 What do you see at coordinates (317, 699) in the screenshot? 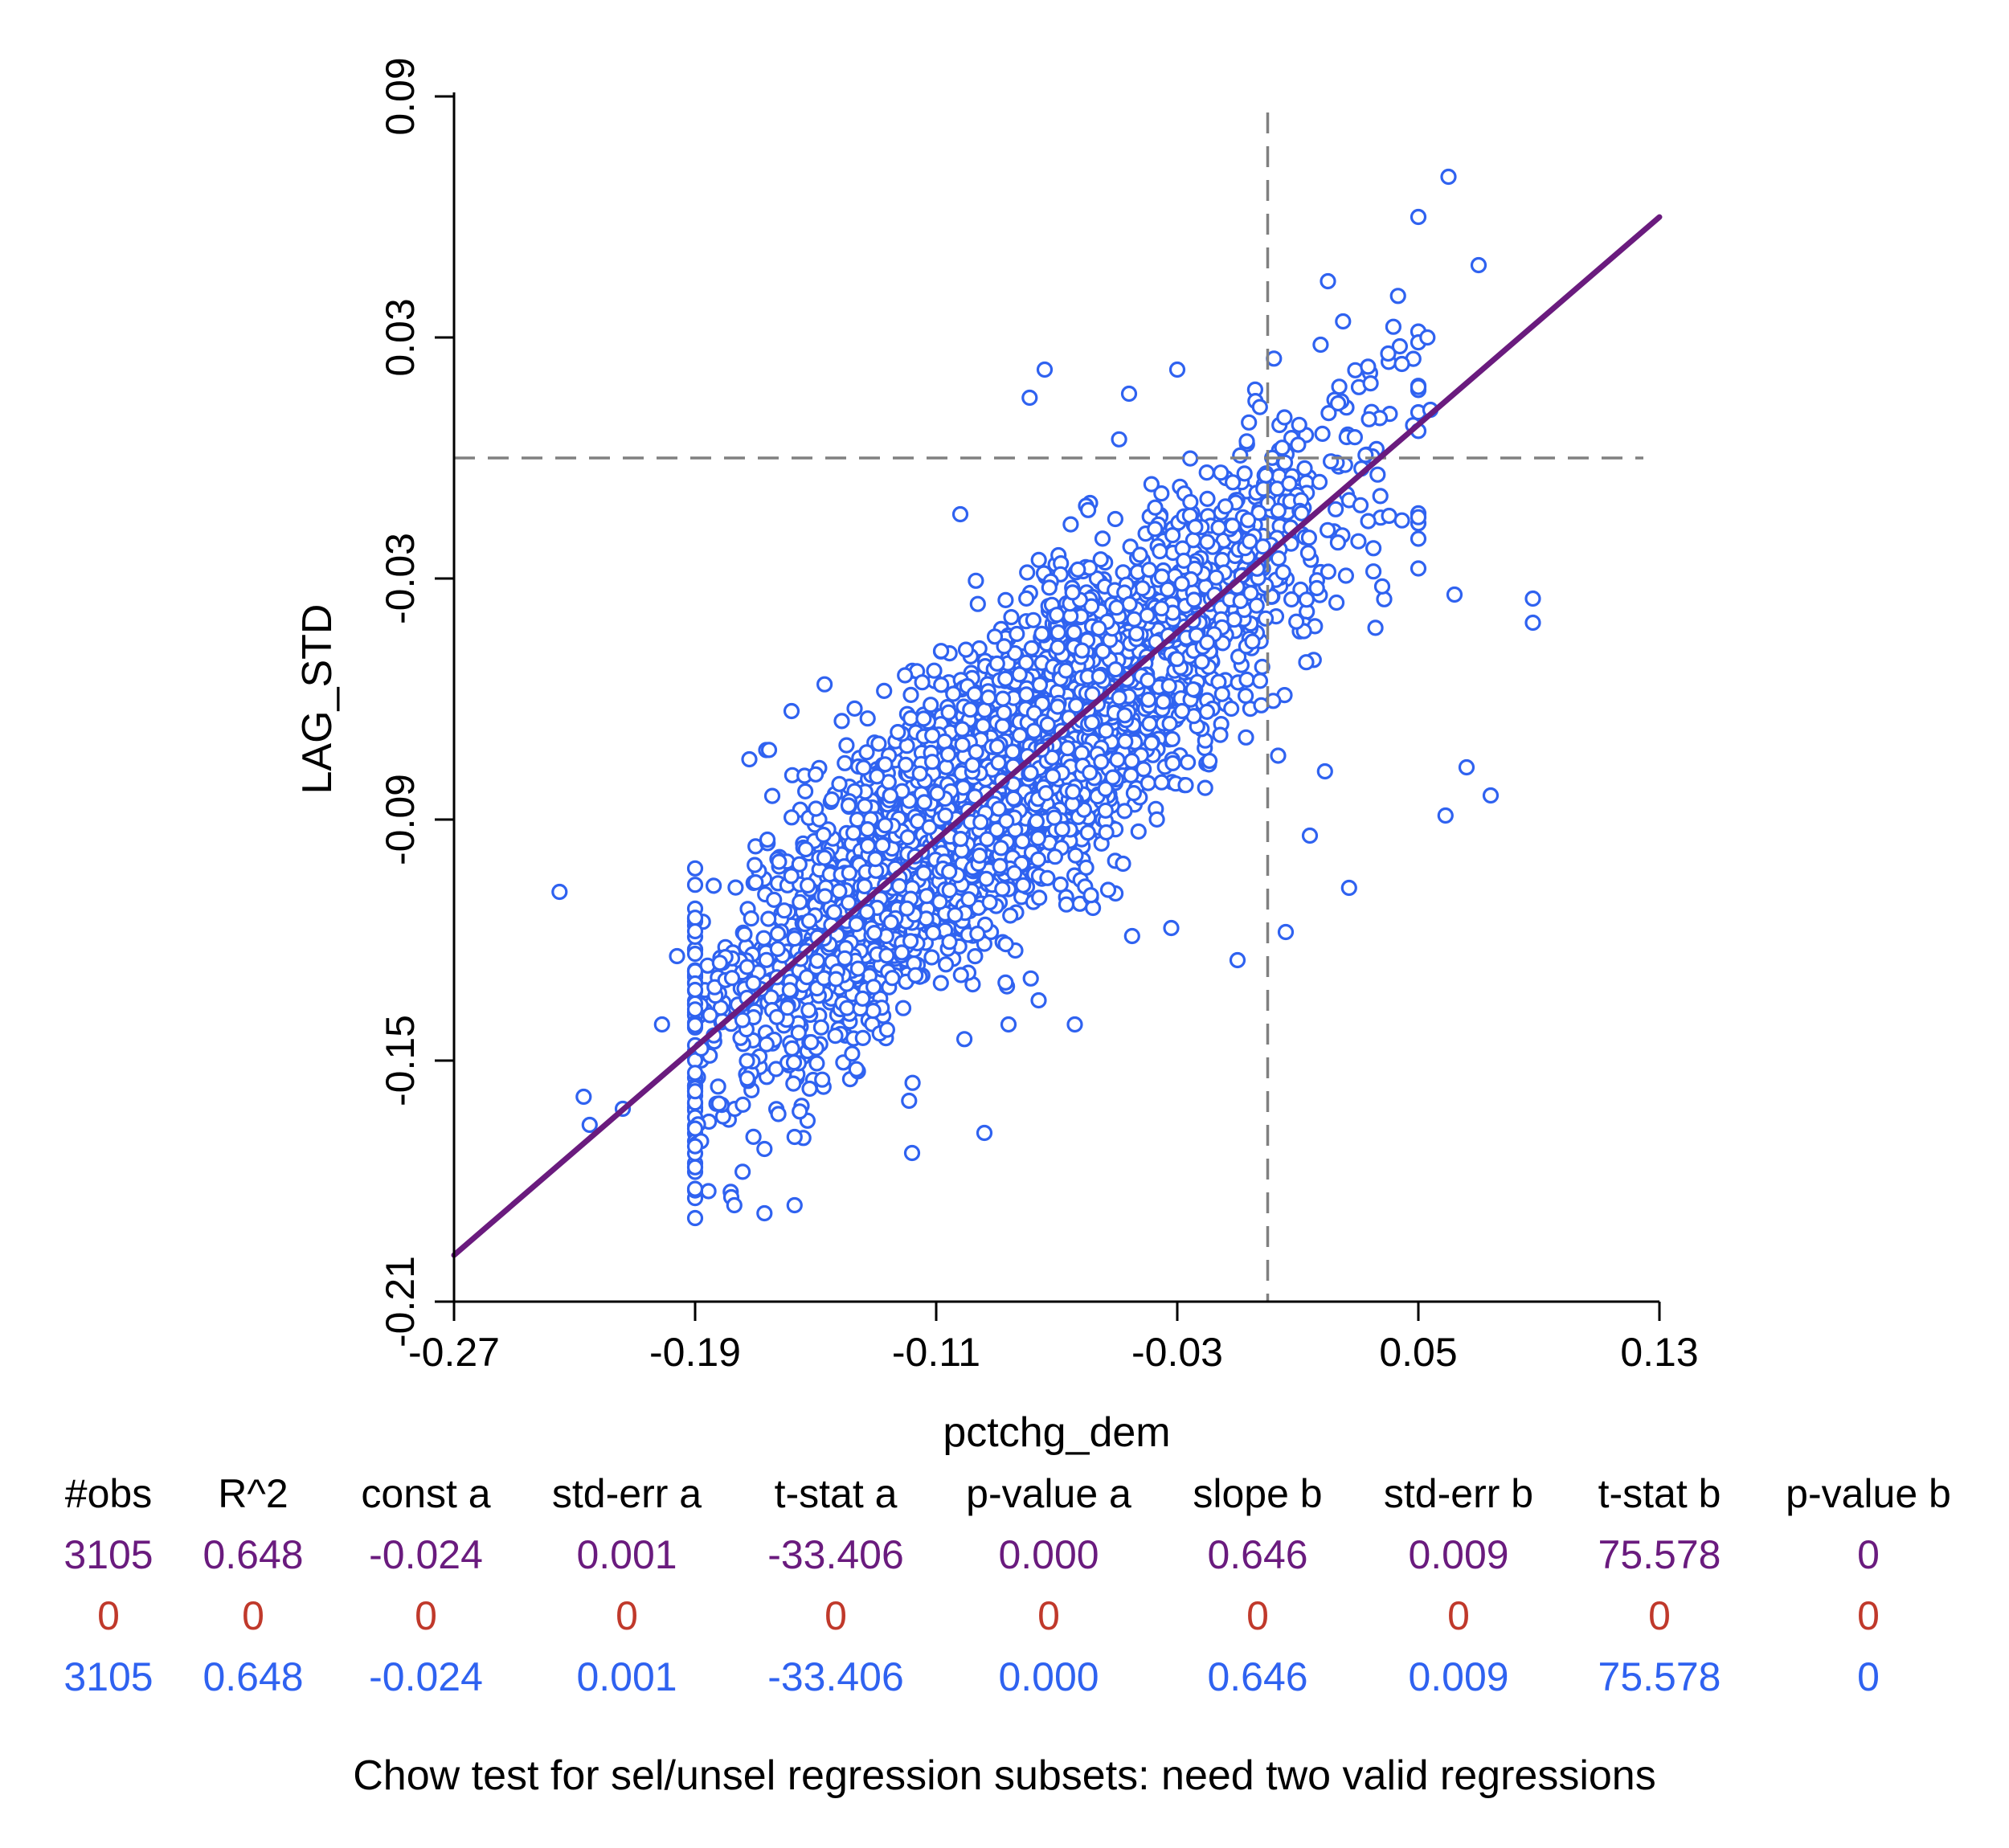
I see `y-axis-title: LAG_STD` at bounding box center [317, 699].